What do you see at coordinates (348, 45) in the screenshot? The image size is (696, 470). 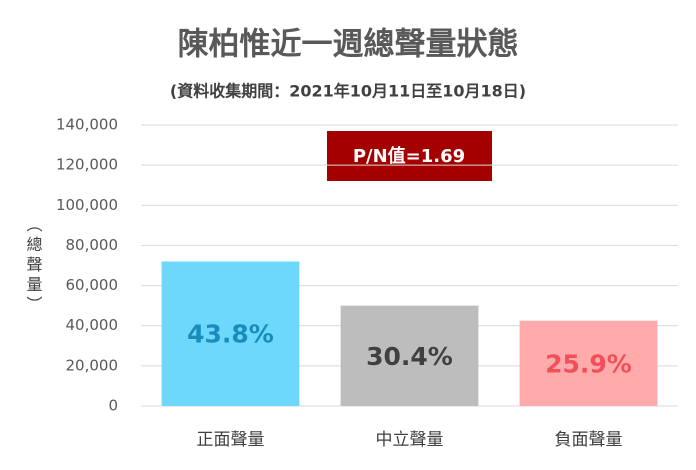 I see `chart-title: 陳柏惟近一週總聲量狀態` at bounding box center [348, 45].